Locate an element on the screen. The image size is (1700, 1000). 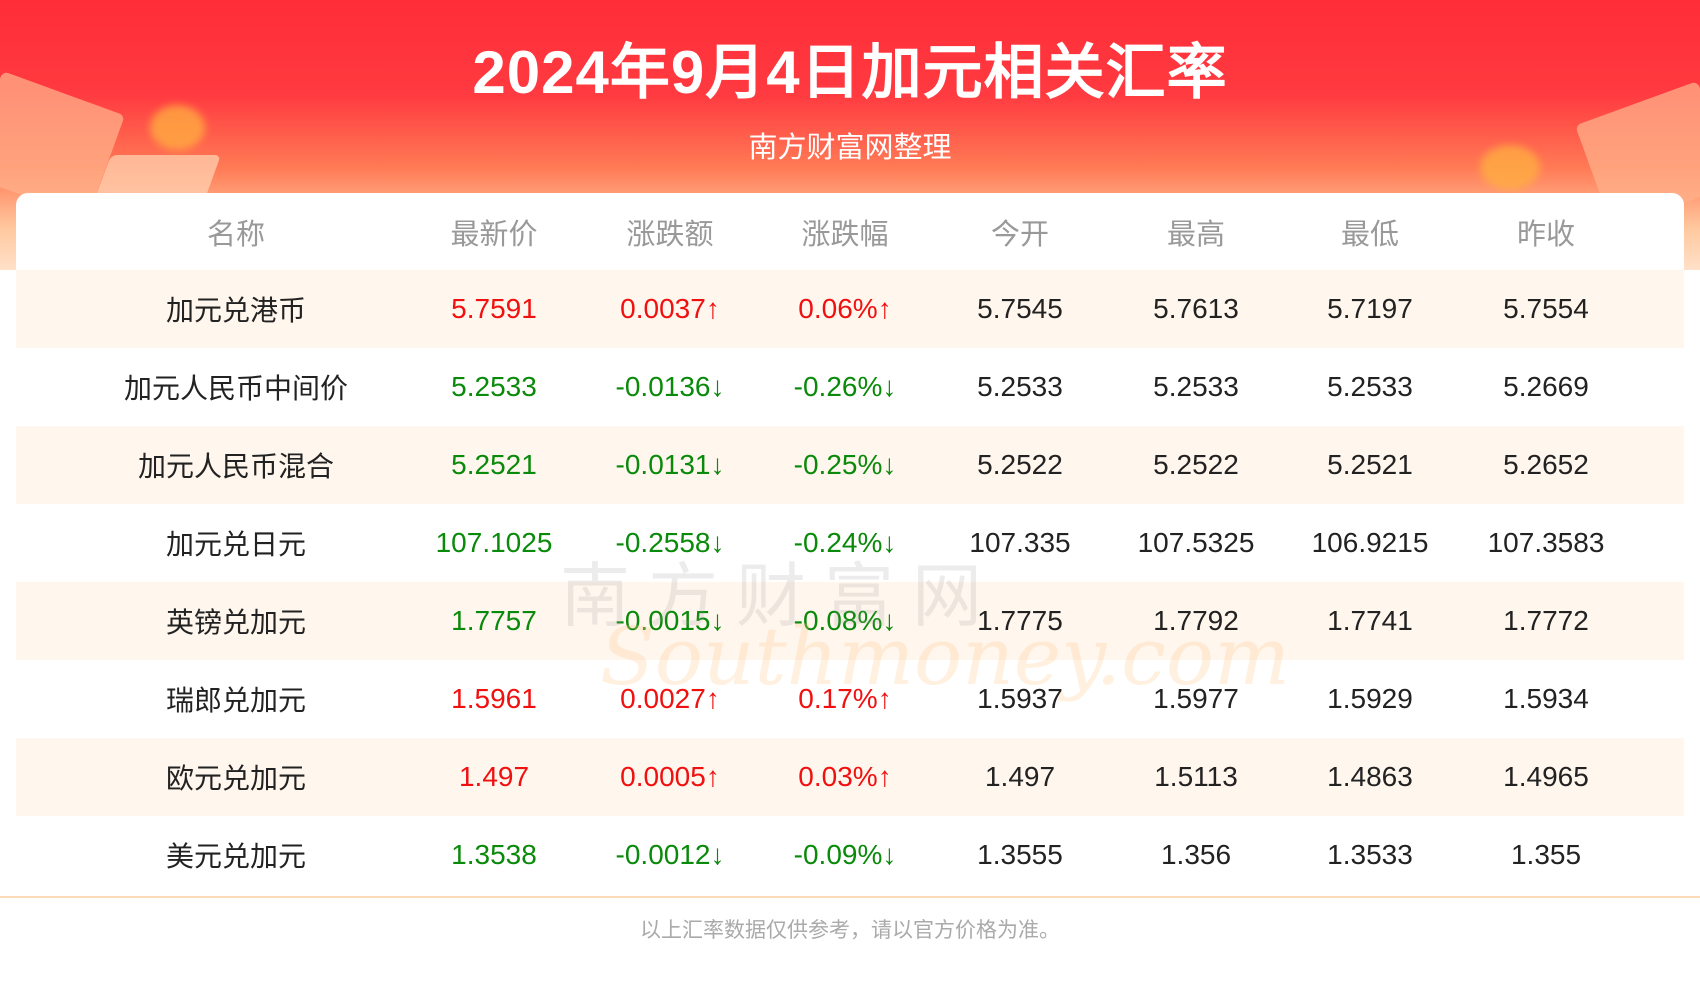
cell-low: 1.7741 is located at coordinates (1370, 620).